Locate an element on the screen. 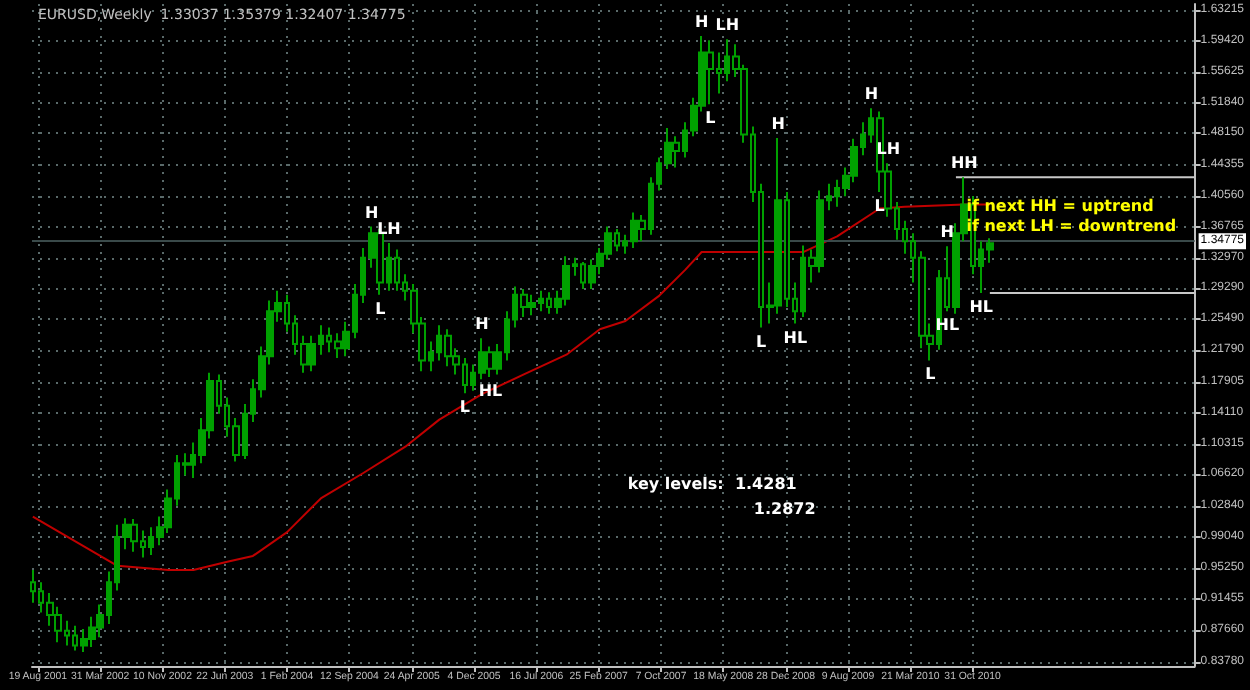 The image size is (1250, 690). annotation: key levels: 1.4281 is located at coordinates (712, 483).